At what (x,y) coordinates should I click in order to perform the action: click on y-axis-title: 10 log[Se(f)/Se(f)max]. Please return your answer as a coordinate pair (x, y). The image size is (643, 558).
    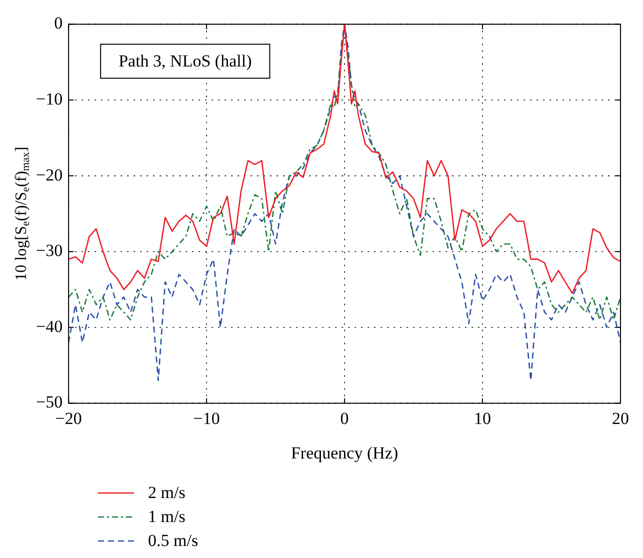
    Looking at the image, I should click on (22, 213).